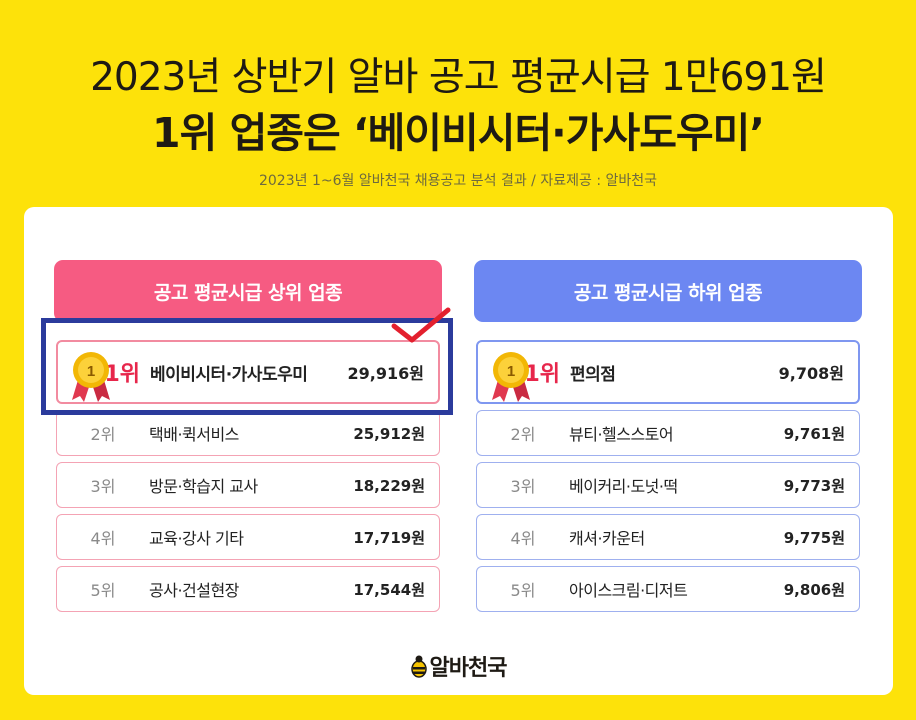 The width and height of the screenshot is (916, 720). What do you see at coordinates (389, 433) in the screenshot?
I see `average-wage: 25,912원` at bounding box center [389, 433].